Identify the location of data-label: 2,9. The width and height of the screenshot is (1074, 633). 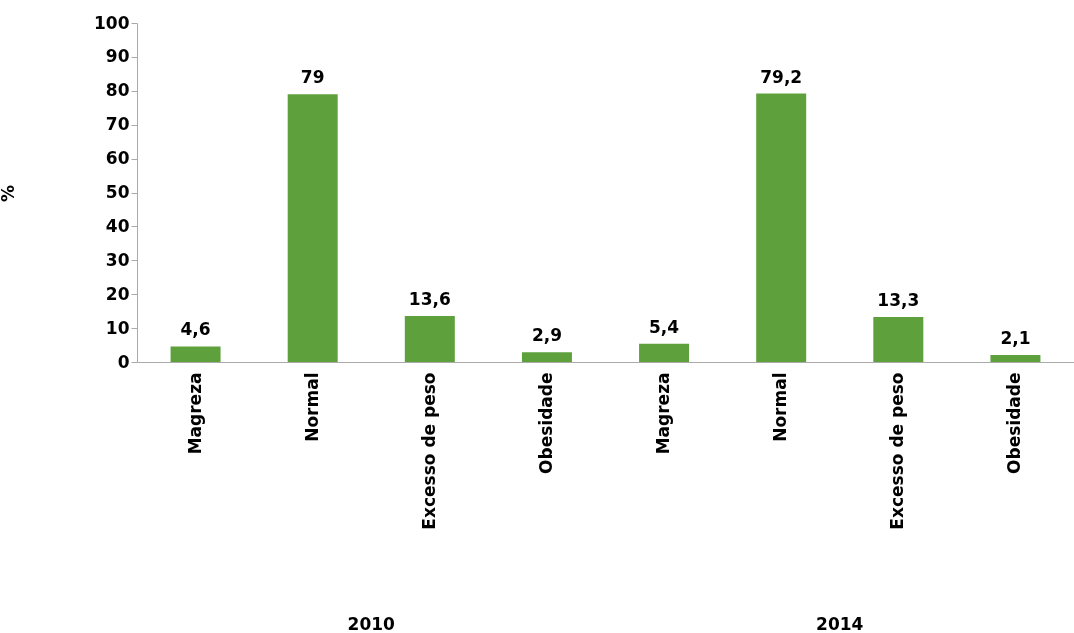
(546, 335).